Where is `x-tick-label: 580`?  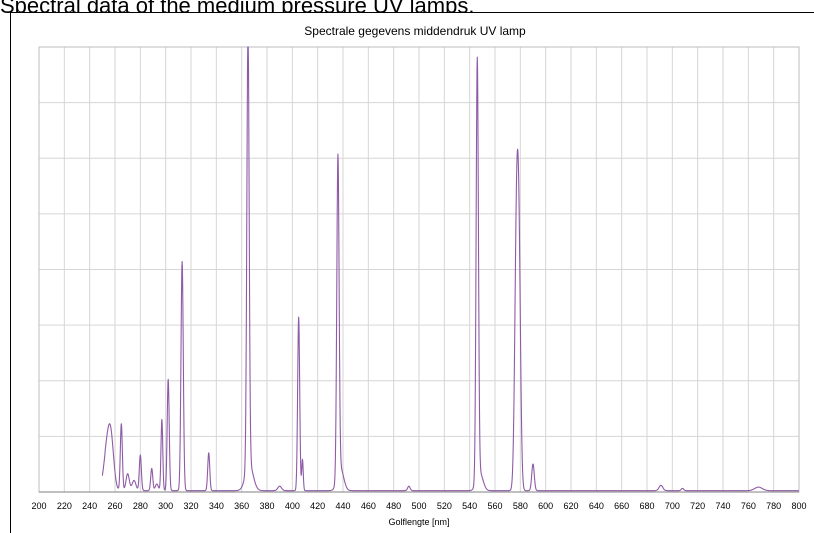
x-tick-label: 580 is located at coordinates (520, 506).